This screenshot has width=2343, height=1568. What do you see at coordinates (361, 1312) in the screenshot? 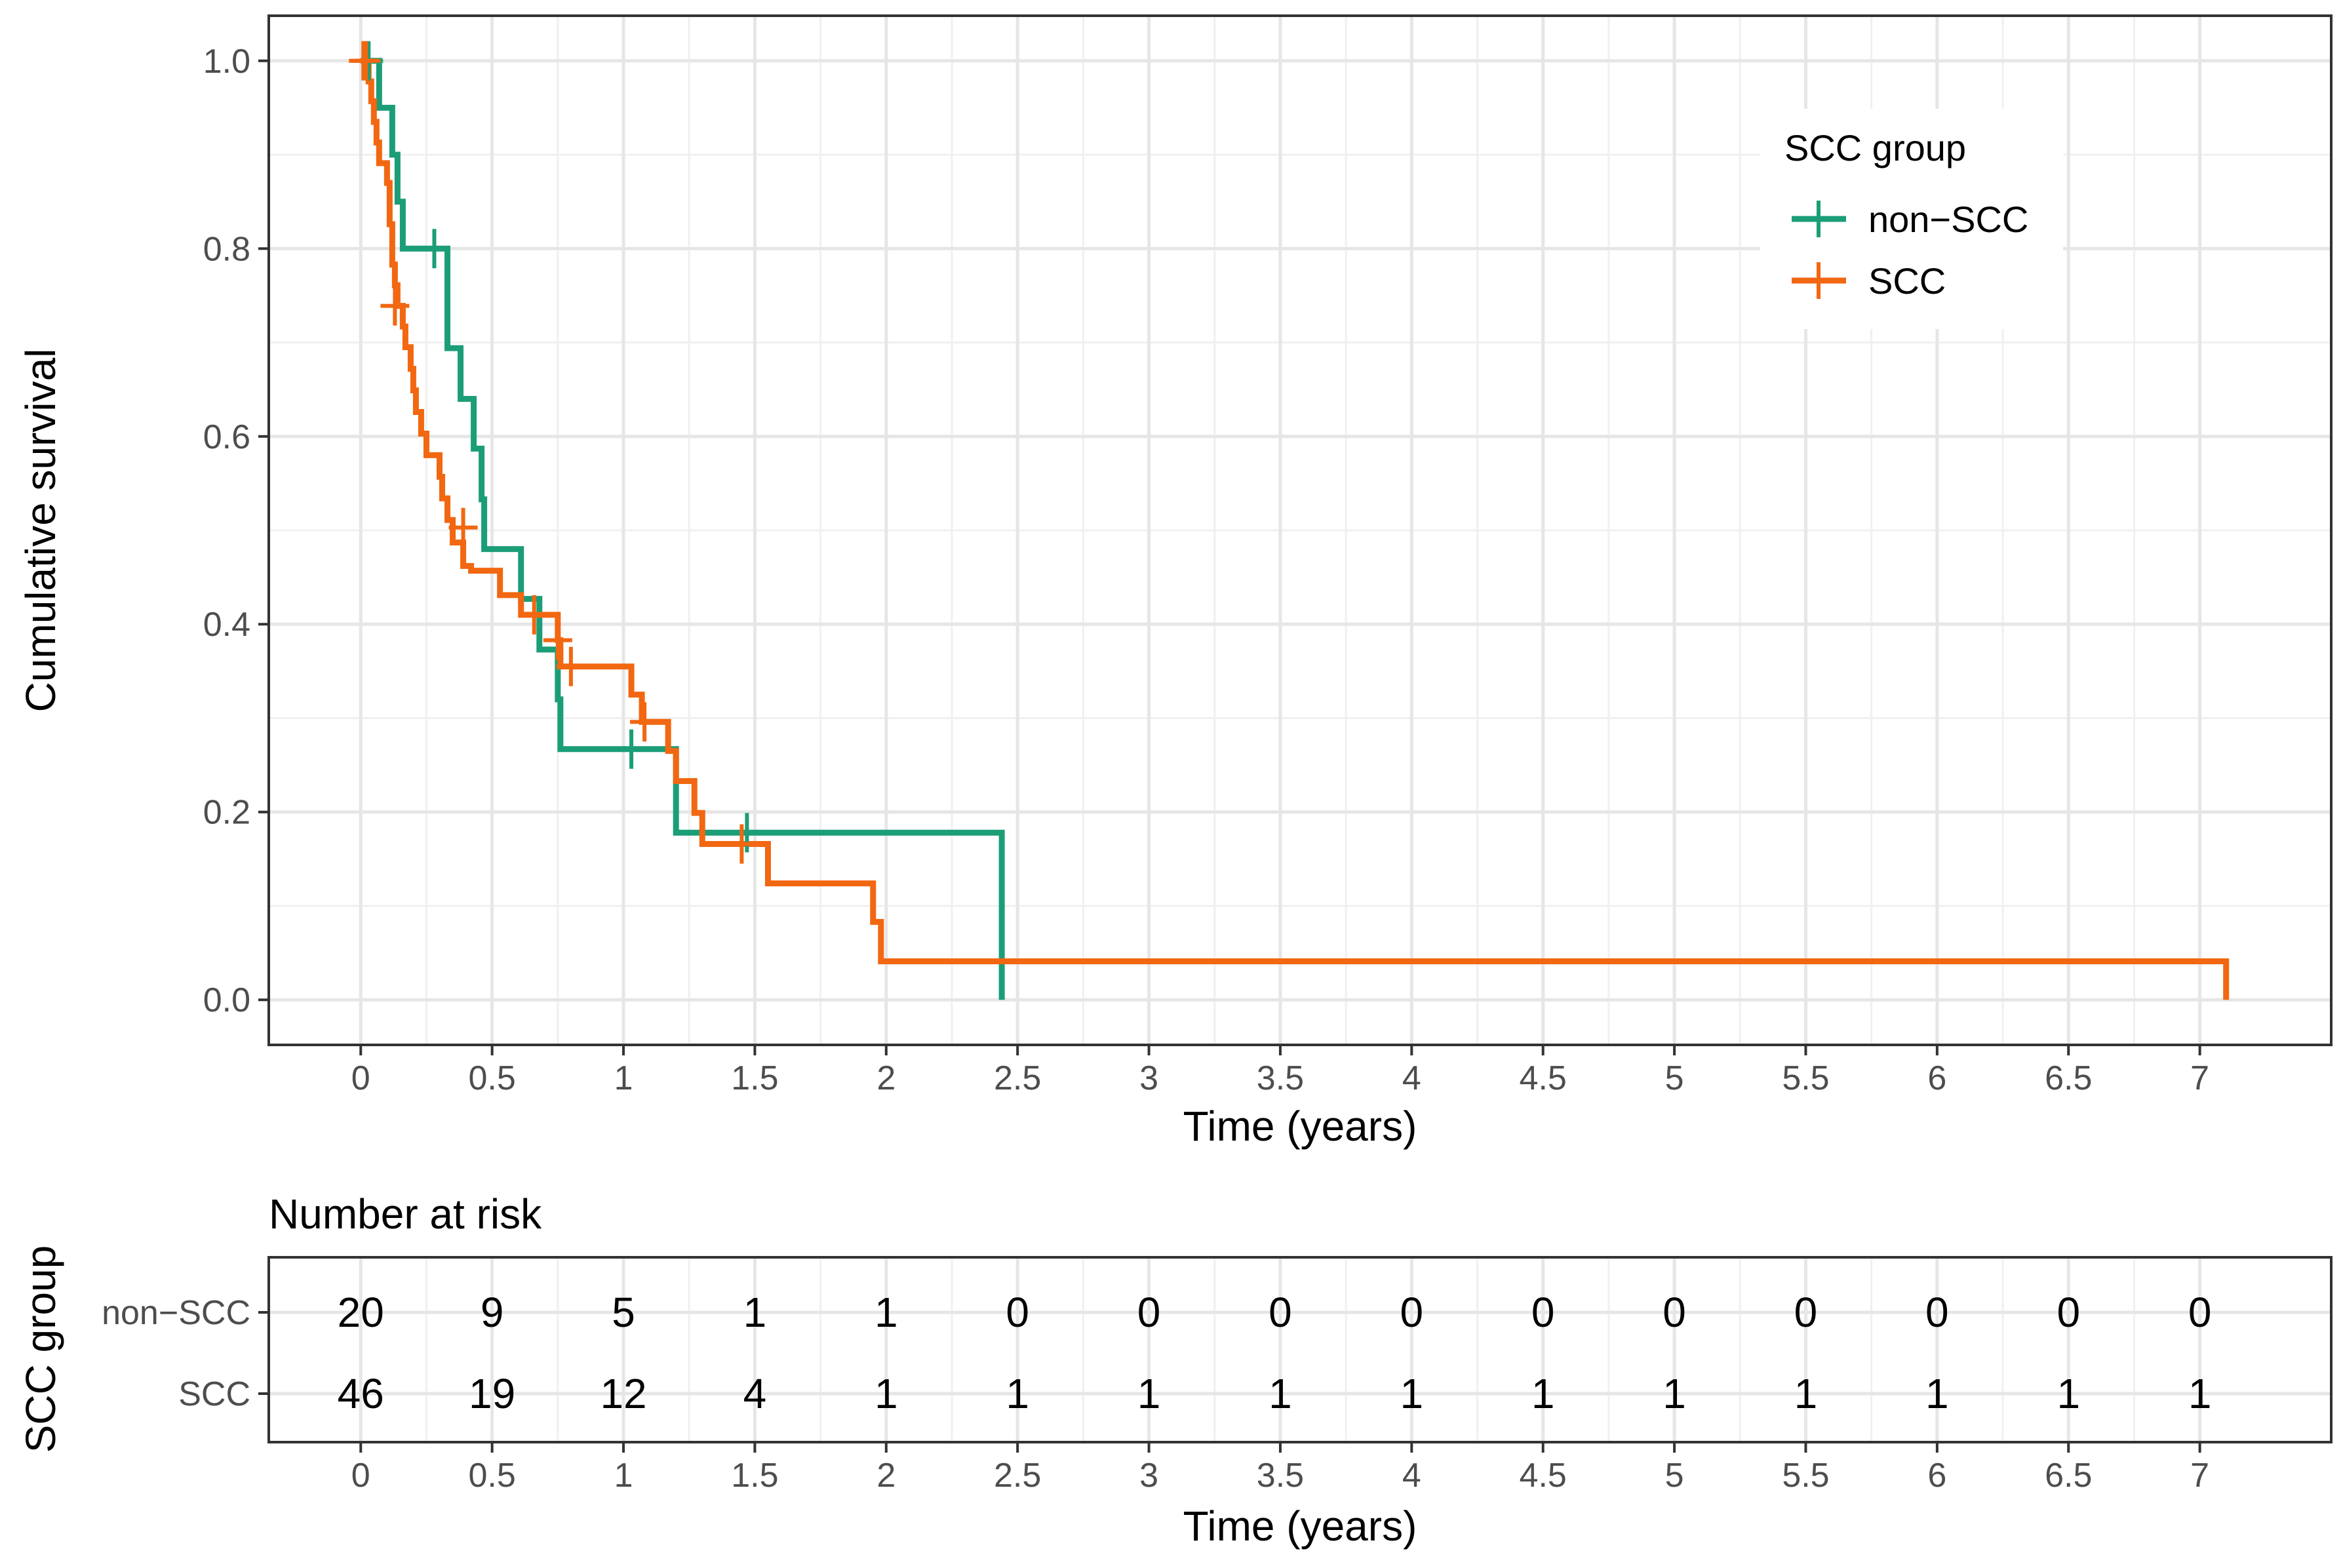
I see `risk-value-non-scc: 20` at bounding box center [361, 1312].